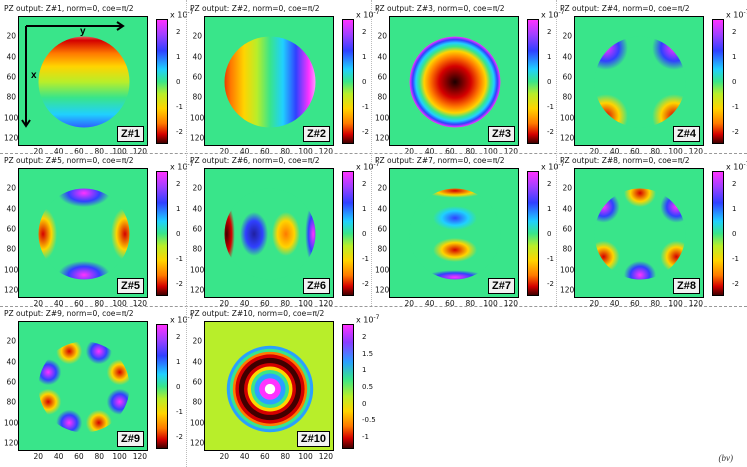  What do you see at coordinates (130, 286) in the screenshot?
I see `zernike-label: Z#5` at bounding box center [130, 286].